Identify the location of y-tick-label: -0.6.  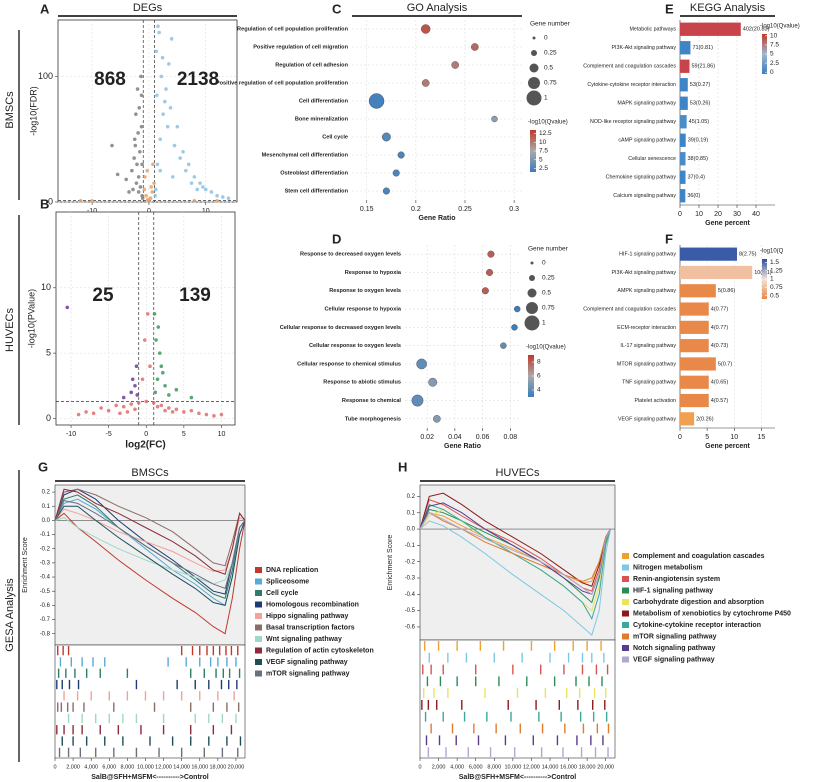
(45, 606).